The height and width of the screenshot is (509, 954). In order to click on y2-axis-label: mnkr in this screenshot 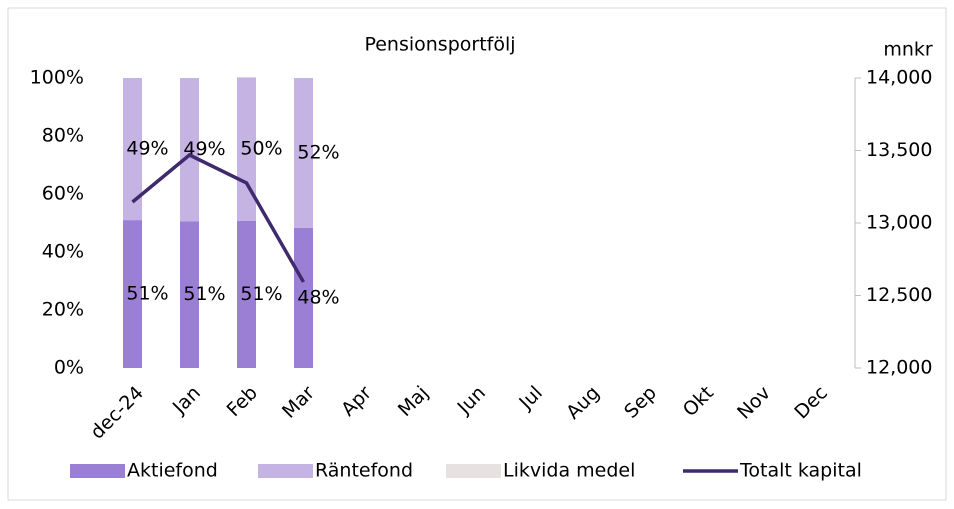, I will do `click(908, 50)`.